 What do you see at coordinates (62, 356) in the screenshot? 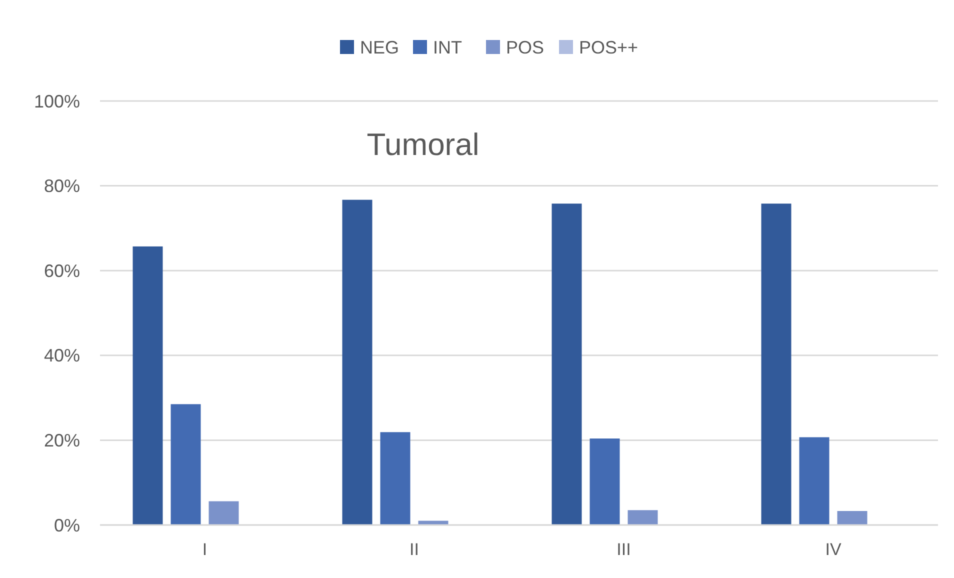
I see `y-tick-label: 40%` at bounding box center [62, 356].